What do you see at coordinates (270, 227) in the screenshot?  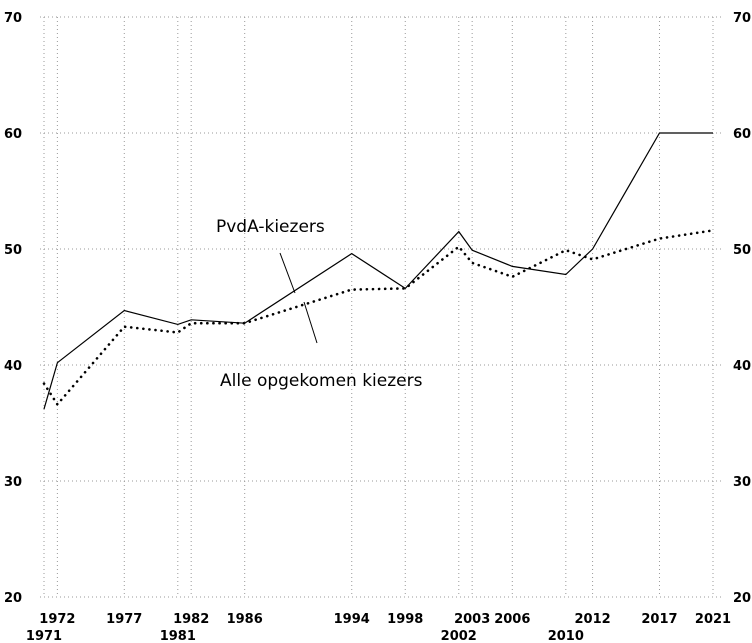 I see `series-label-pvda: PvdA-kiezers` at bounding box center [270, 227].